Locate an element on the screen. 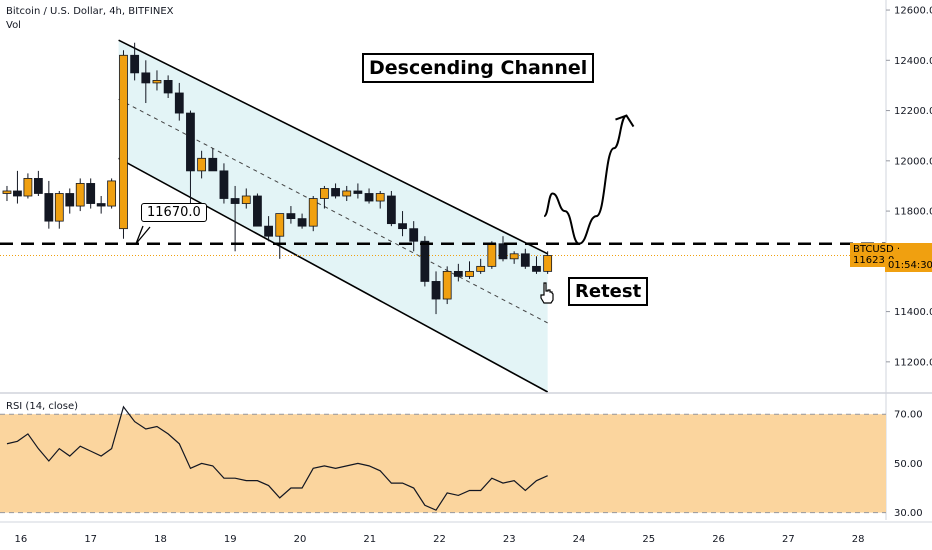 The image size is (932, 550). level-label-pointer is located at coordinates (143, 235).